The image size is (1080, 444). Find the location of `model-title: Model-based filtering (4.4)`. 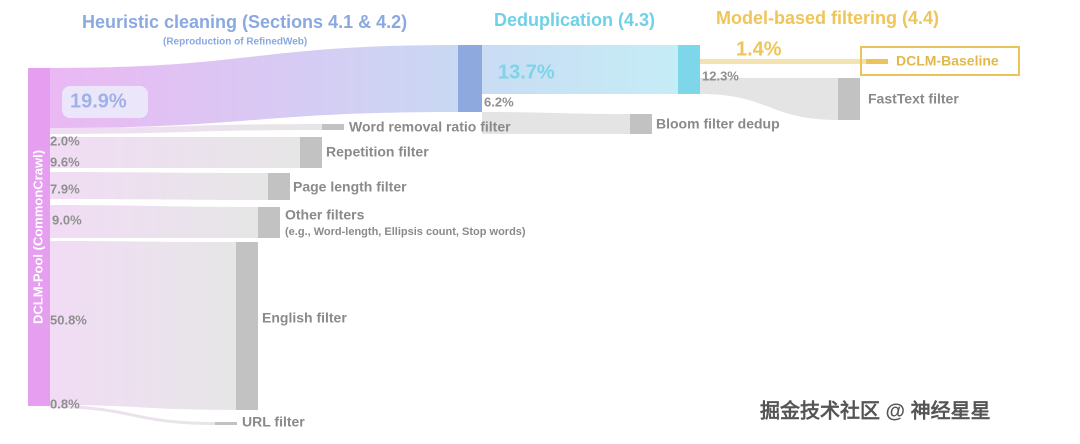

model-title: Model-based filtering (4.4) is located at coordinates (827, 18).